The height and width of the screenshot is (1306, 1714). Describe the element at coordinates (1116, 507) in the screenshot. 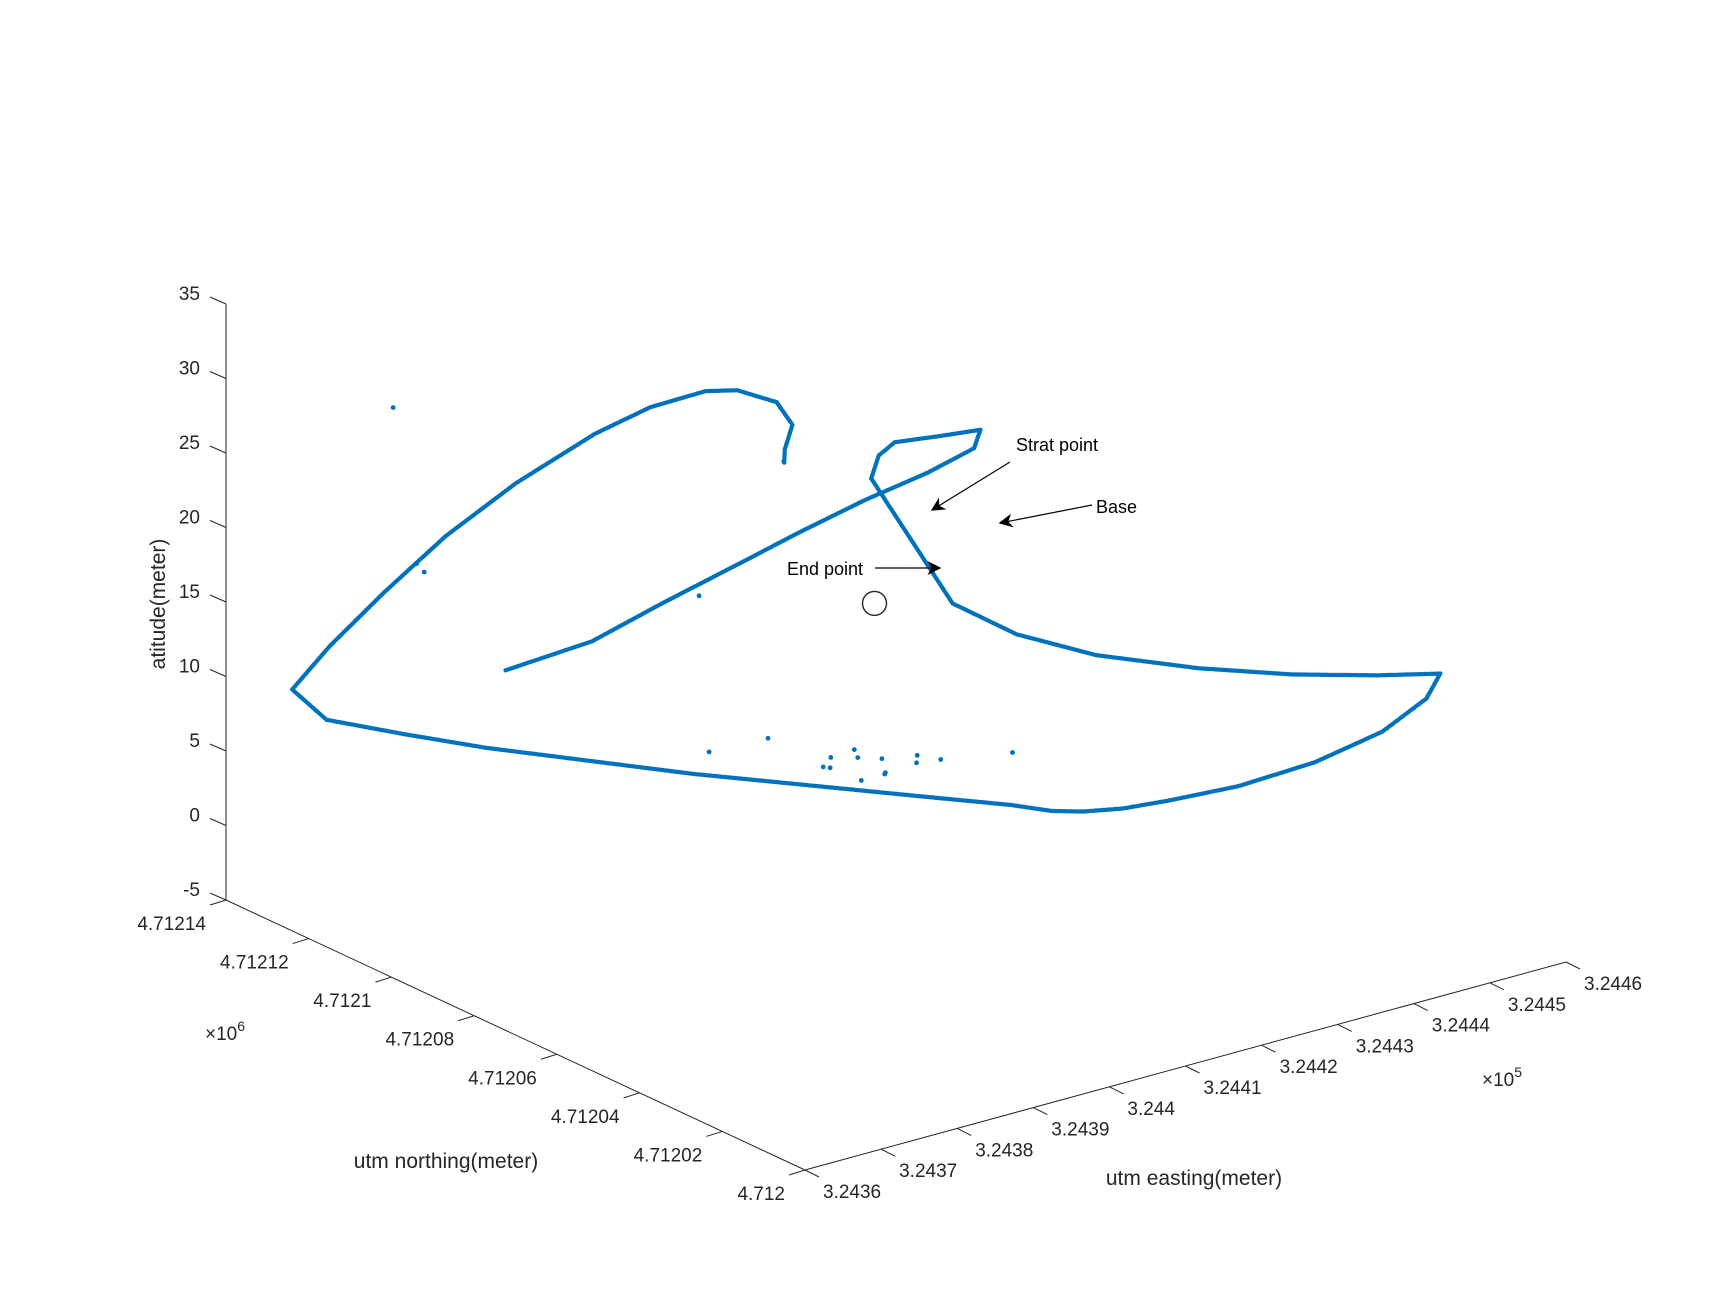

I see `base-label: Base` at that location.